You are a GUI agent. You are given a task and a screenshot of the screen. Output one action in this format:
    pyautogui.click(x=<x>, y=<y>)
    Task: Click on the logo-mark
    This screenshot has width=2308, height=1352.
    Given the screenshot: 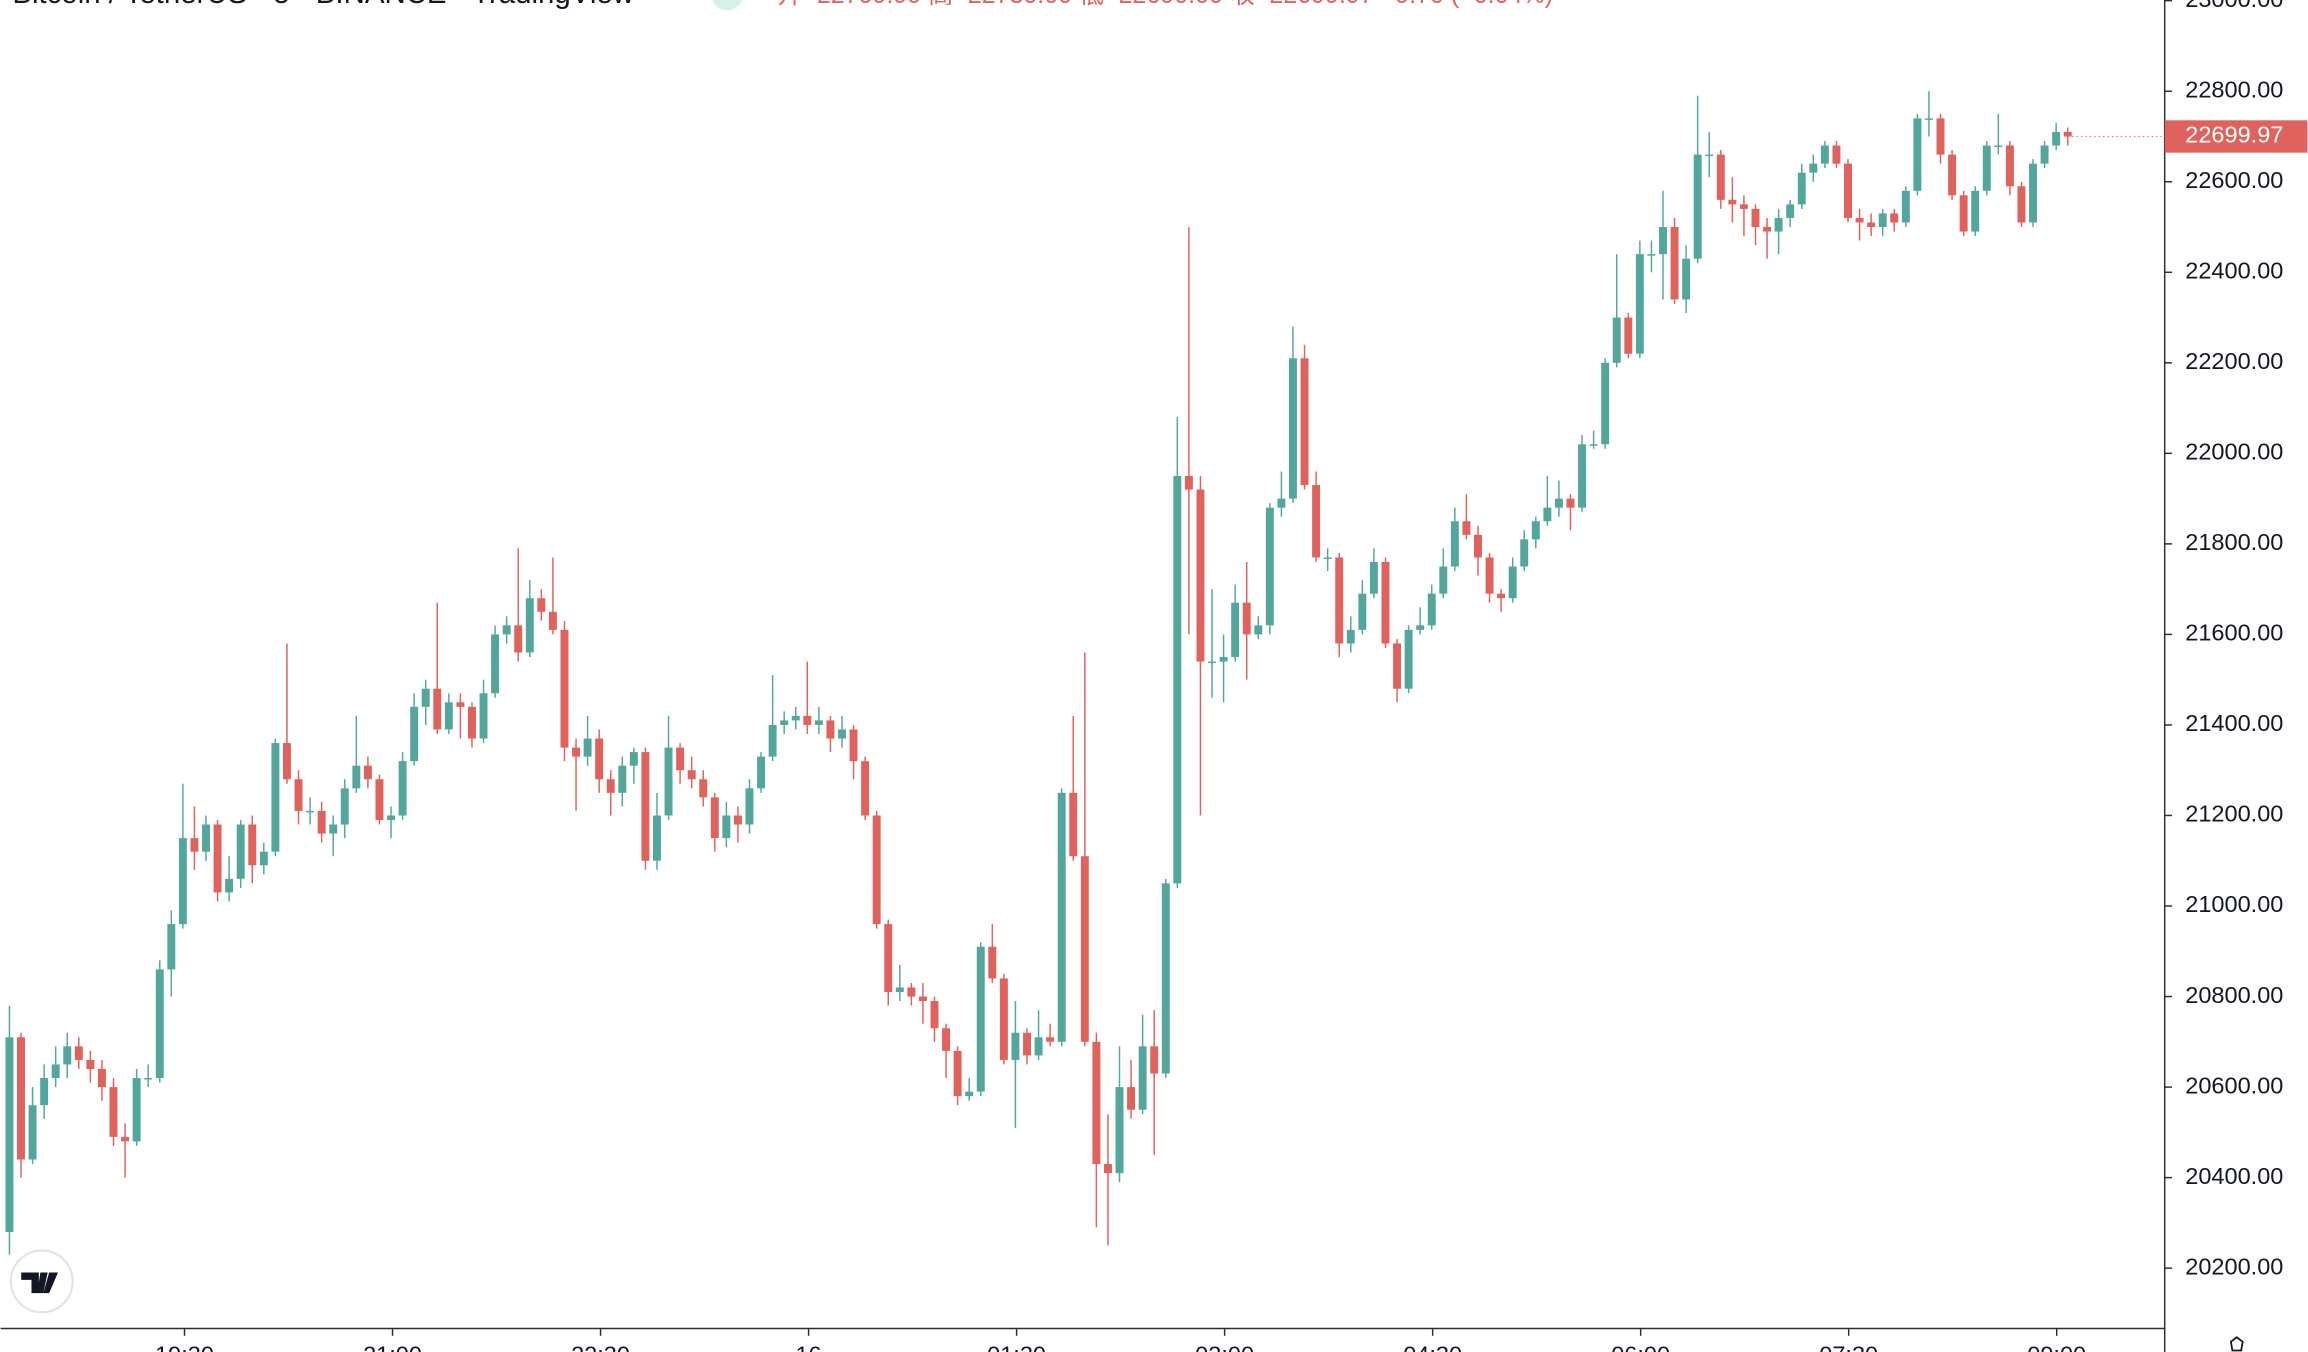 What is the action you would take?
    pyautogui.click(x=39, y=1283)
    